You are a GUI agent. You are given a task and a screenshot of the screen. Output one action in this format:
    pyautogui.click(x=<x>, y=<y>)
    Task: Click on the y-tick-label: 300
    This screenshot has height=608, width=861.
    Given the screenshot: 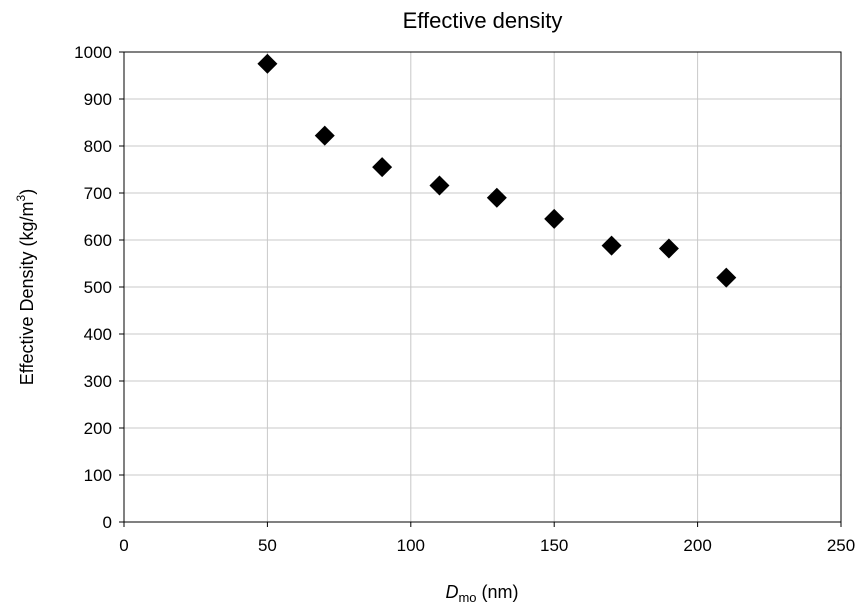 What is the action you would take?
    pyautogui.click(x=98, y=381)
    